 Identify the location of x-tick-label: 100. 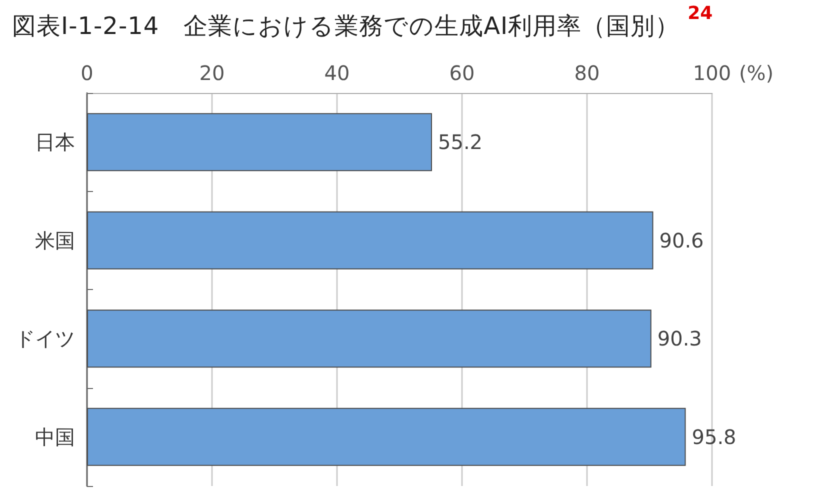
(712, 73).